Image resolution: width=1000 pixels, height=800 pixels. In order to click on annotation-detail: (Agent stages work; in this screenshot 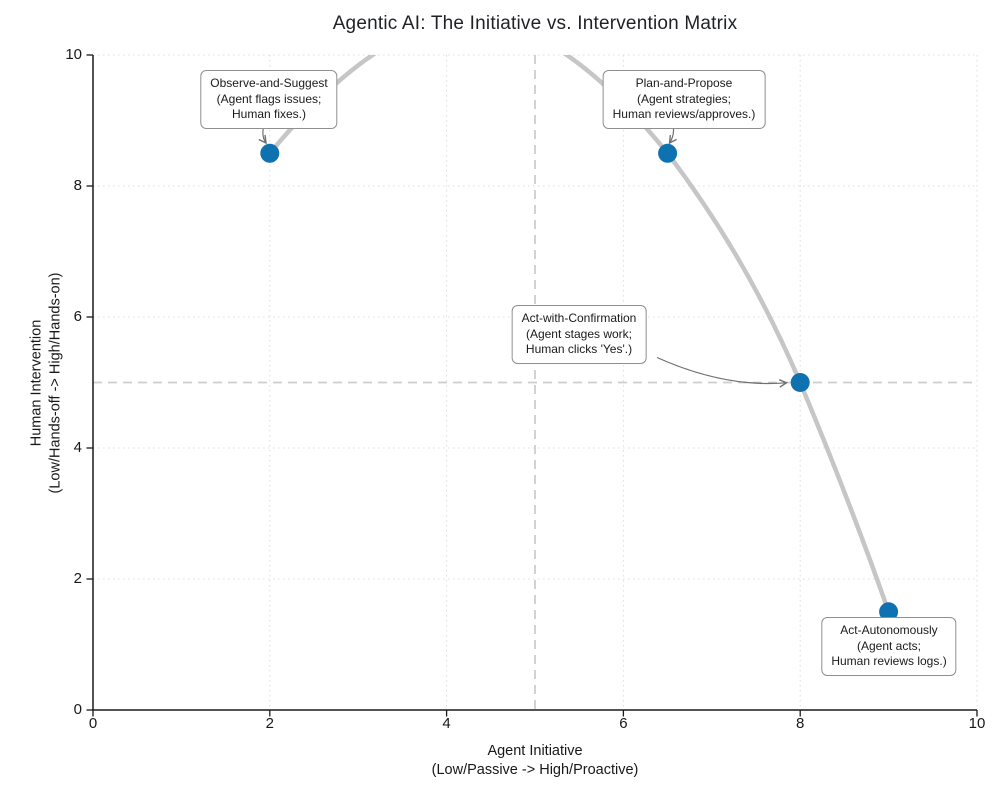, I will do `click(579, 333)`.